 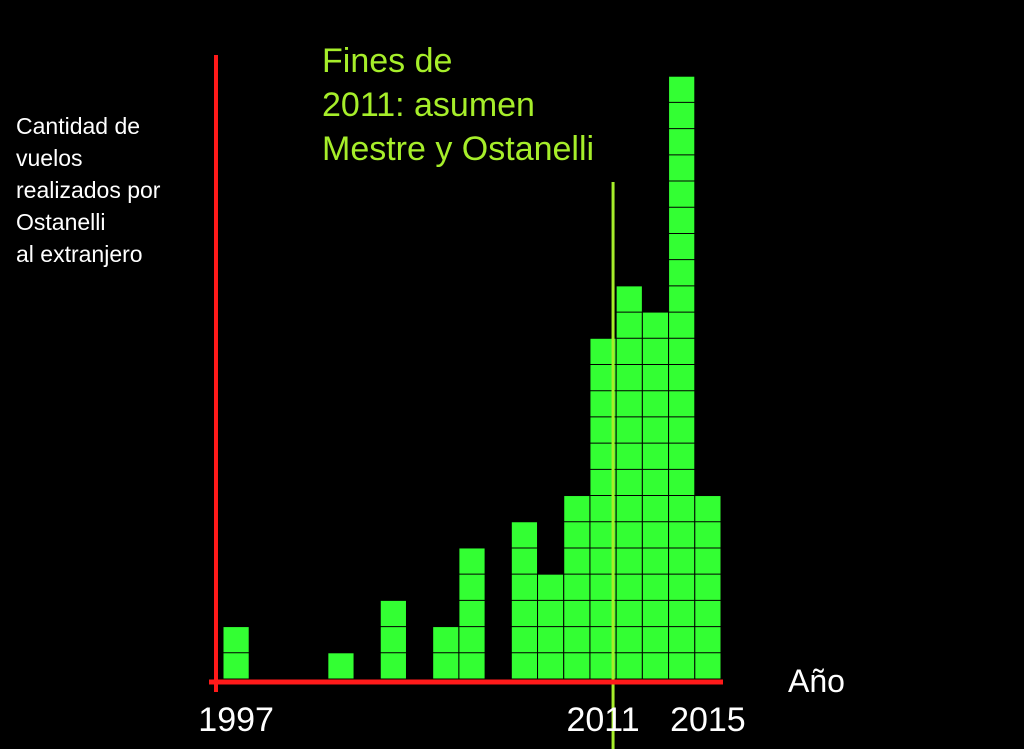 I want to click on y-axis-label: al extranjero, so click(x=79, y=254).